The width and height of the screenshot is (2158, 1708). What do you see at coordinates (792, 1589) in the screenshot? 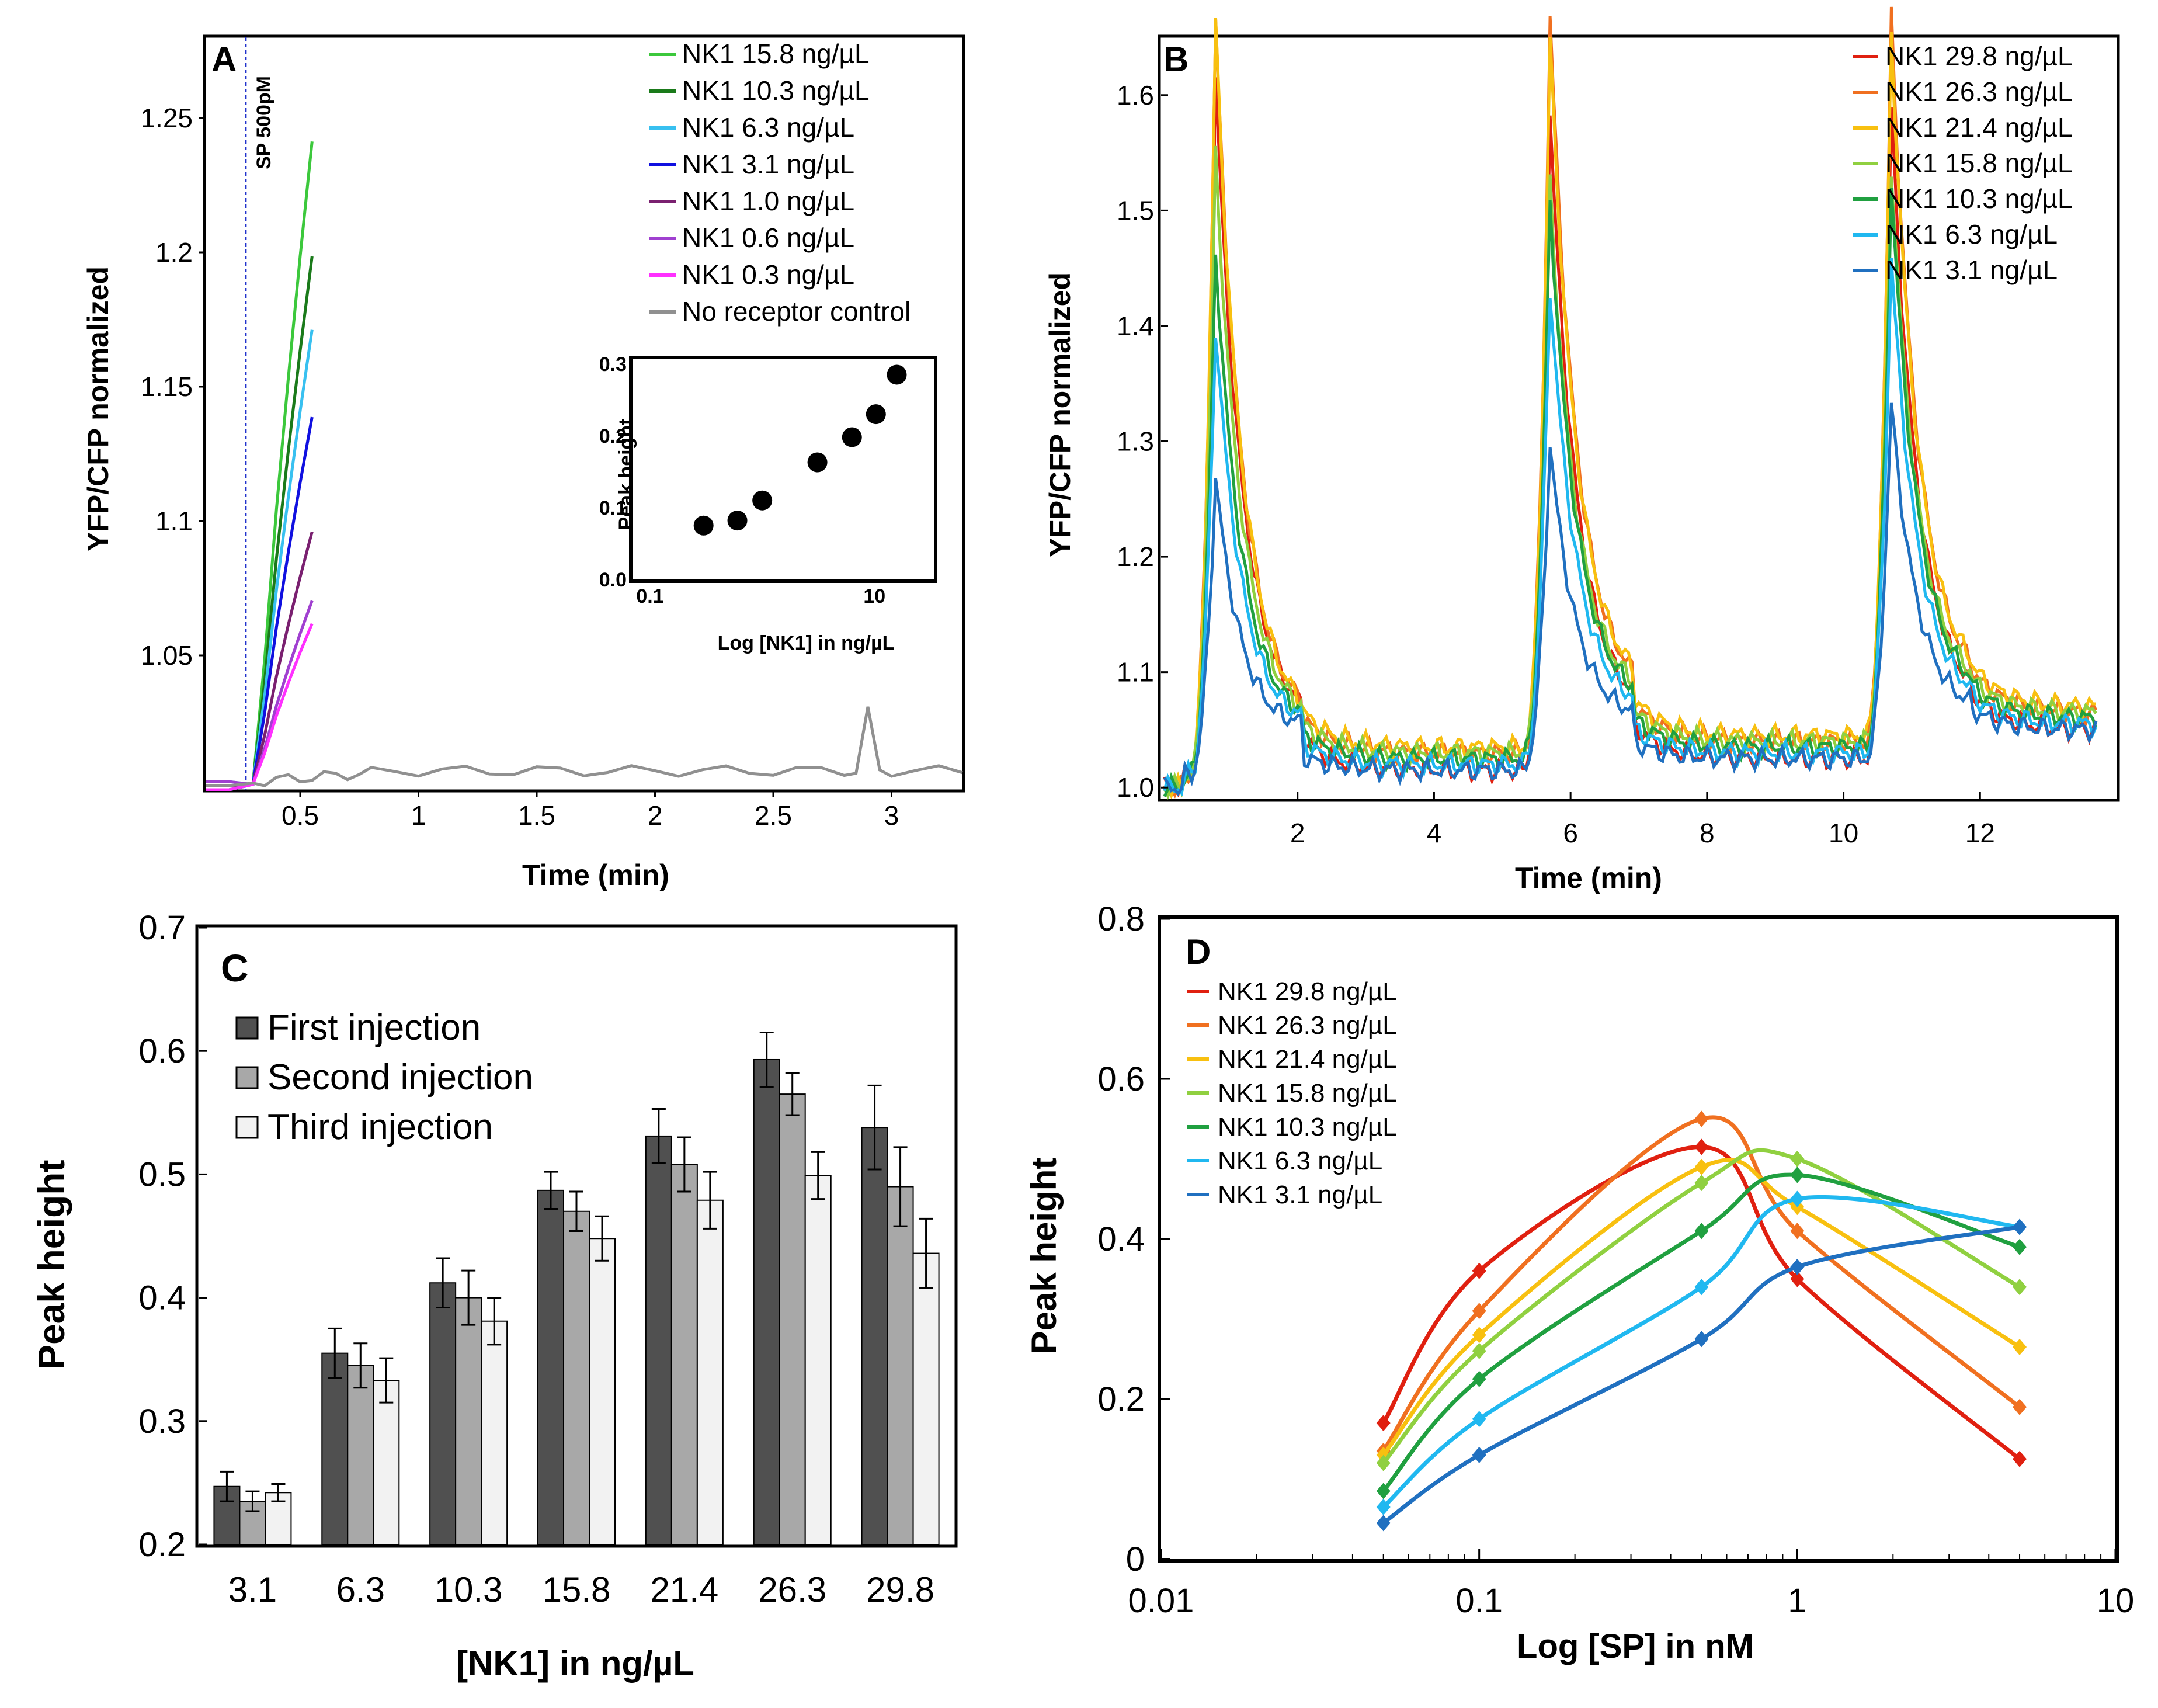
I see `panel-c-x-tick-label: 26.3` at bounding box center [792, 1589].